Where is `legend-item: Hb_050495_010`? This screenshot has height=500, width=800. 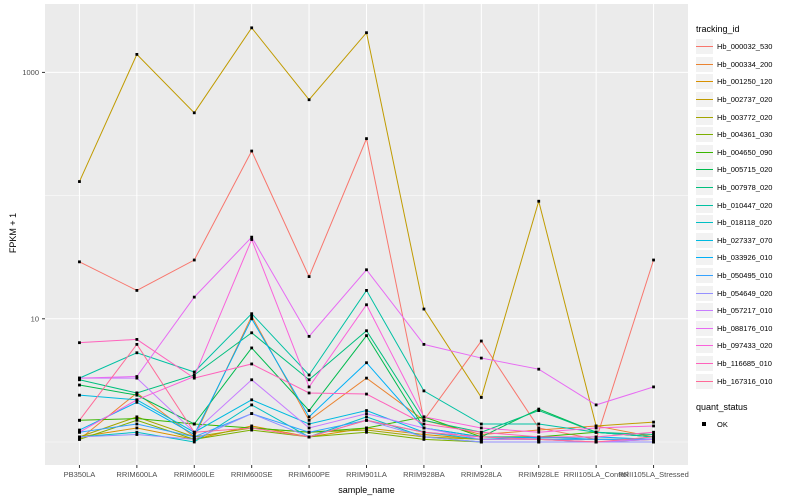 legend-item: Hb_050495_010 is located at coordinates (748, 276).